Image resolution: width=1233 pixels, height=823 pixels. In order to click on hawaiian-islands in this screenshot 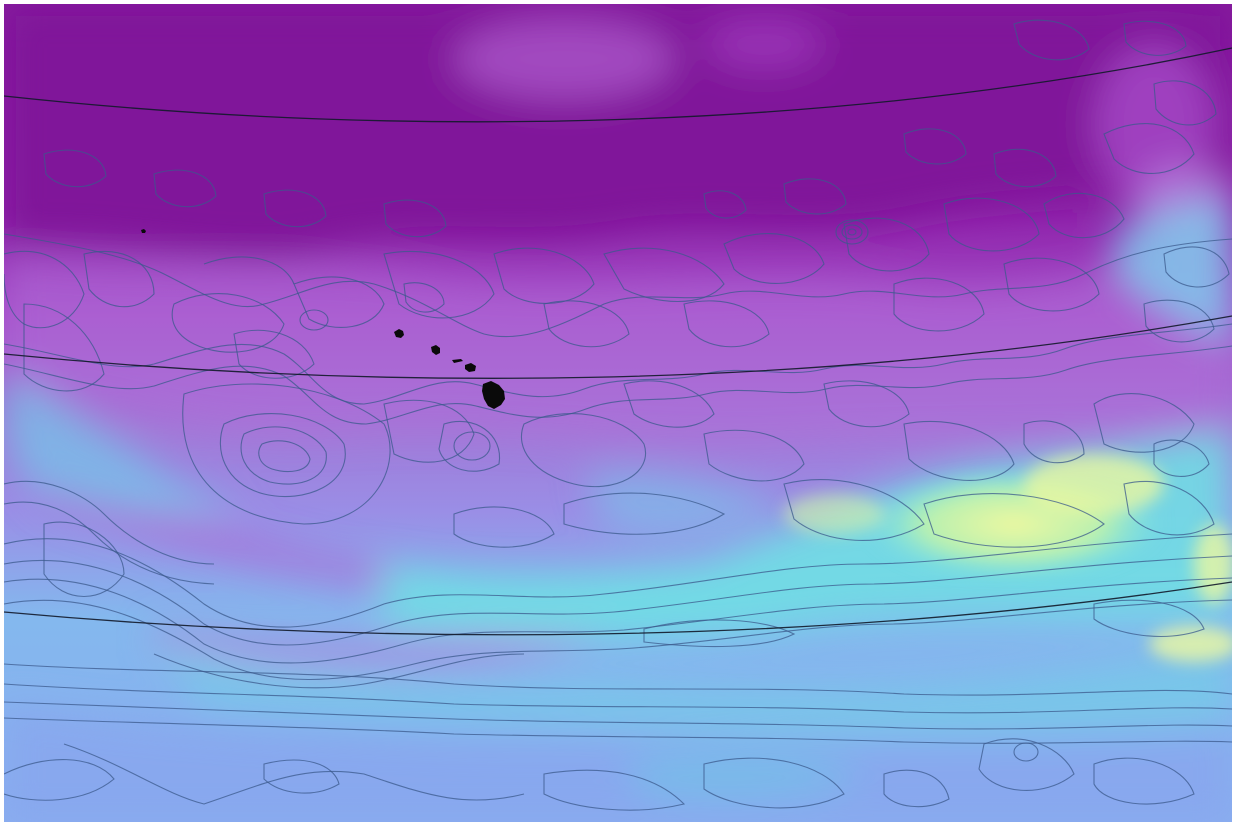, I will do `click(323, 319)`.